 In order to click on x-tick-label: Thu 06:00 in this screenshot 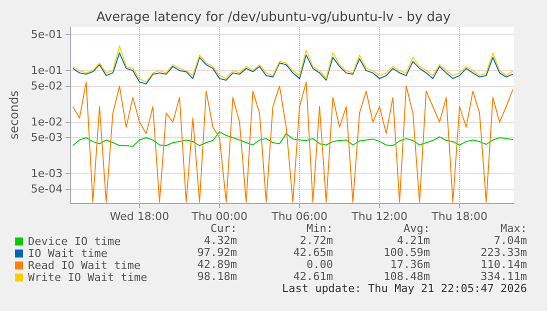, I will do `click(299, 216)`.